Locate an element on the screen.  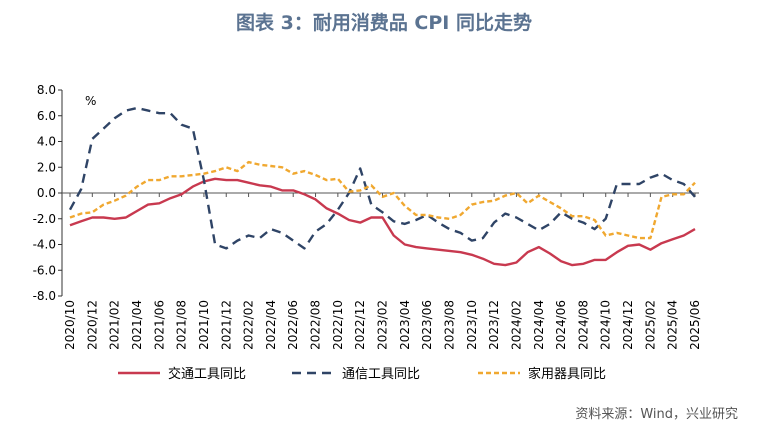
source-note: 资料来源：Wind，兴业研究 is located at coordinates (656, 414).